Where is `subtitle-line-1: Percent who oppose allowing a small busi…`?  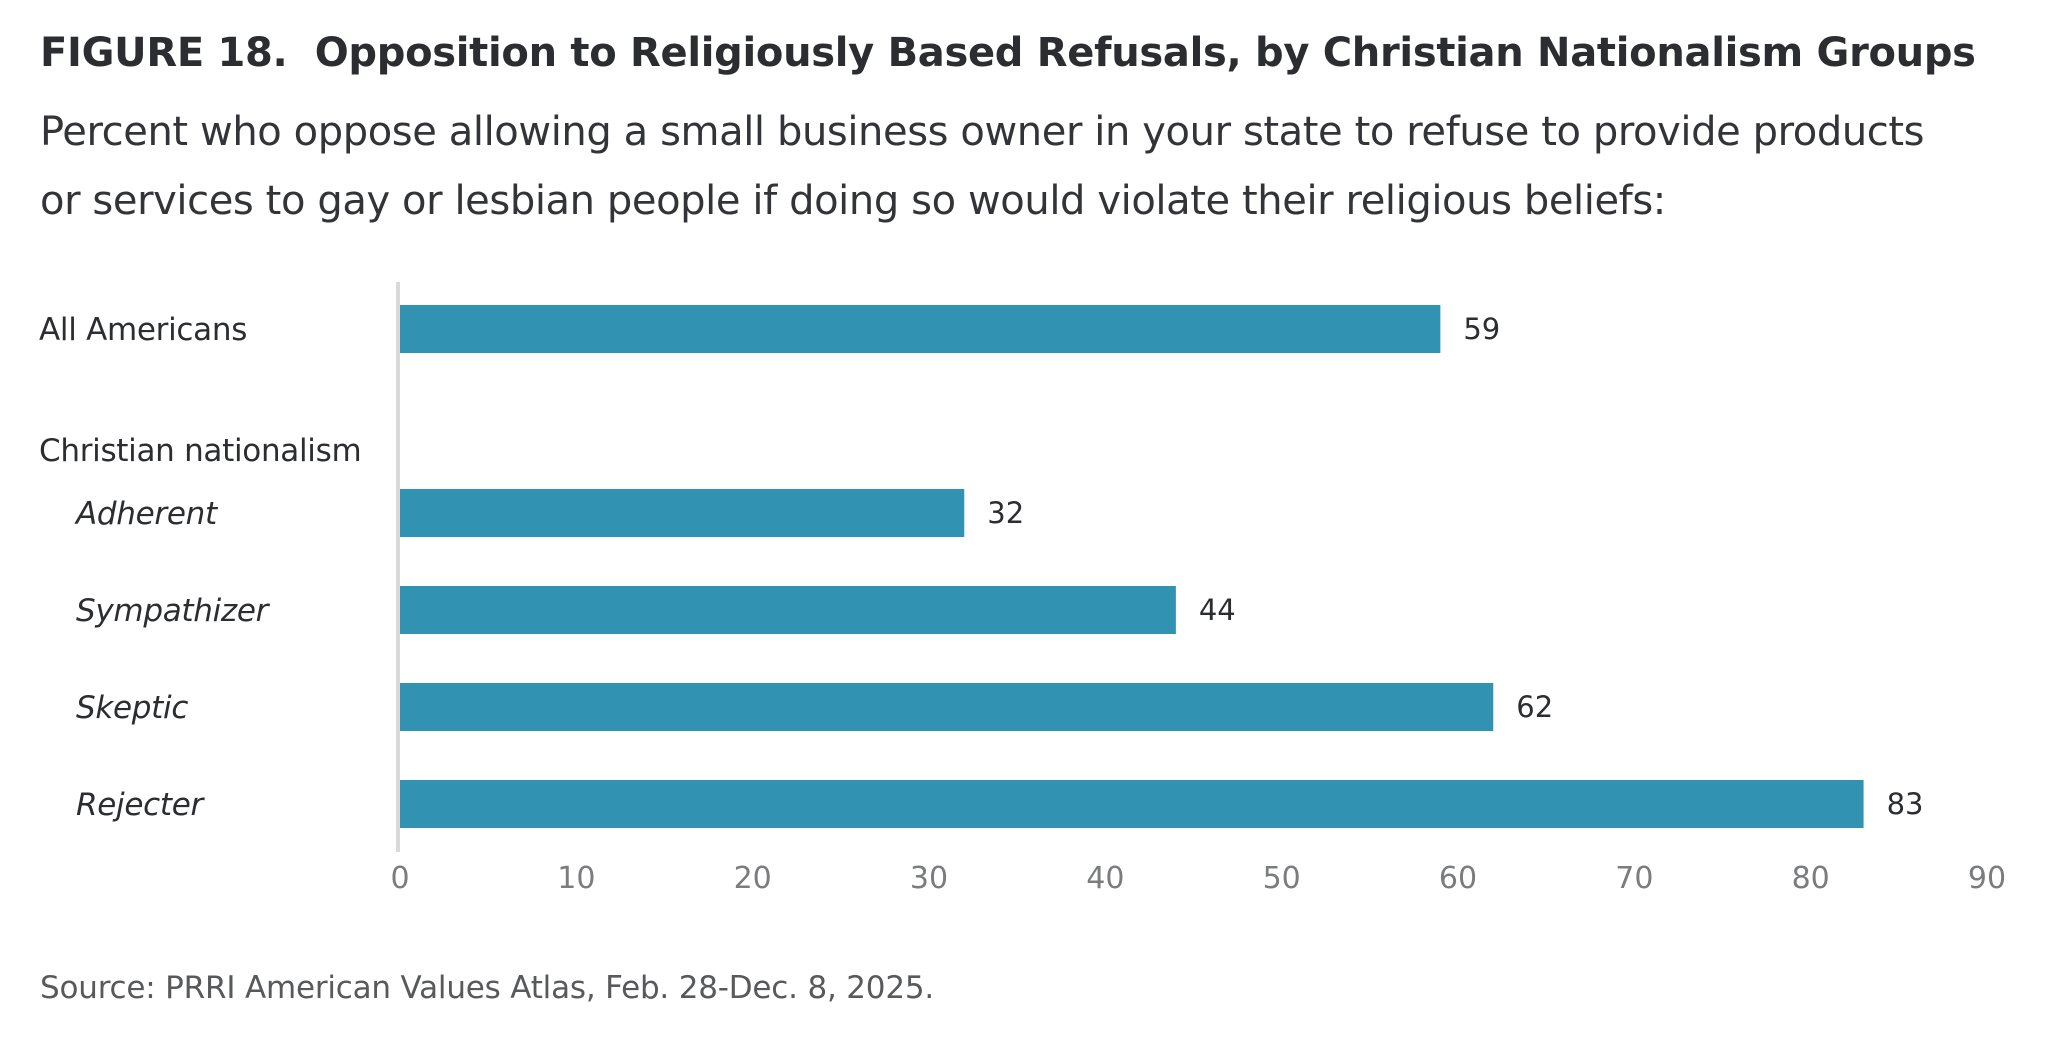
subtitle-line-1: Percent who oppose allowing a small busi… is located at coordinates (982, 132).